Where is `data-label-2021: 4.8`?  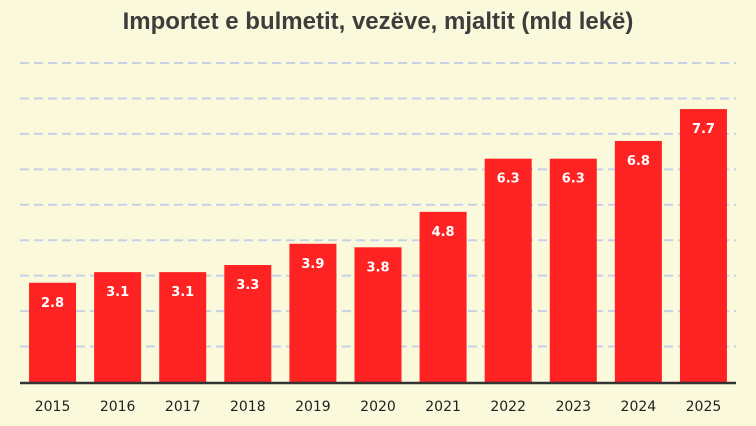 data-label-2021: 4.8 is located at coordinates (443, 232).